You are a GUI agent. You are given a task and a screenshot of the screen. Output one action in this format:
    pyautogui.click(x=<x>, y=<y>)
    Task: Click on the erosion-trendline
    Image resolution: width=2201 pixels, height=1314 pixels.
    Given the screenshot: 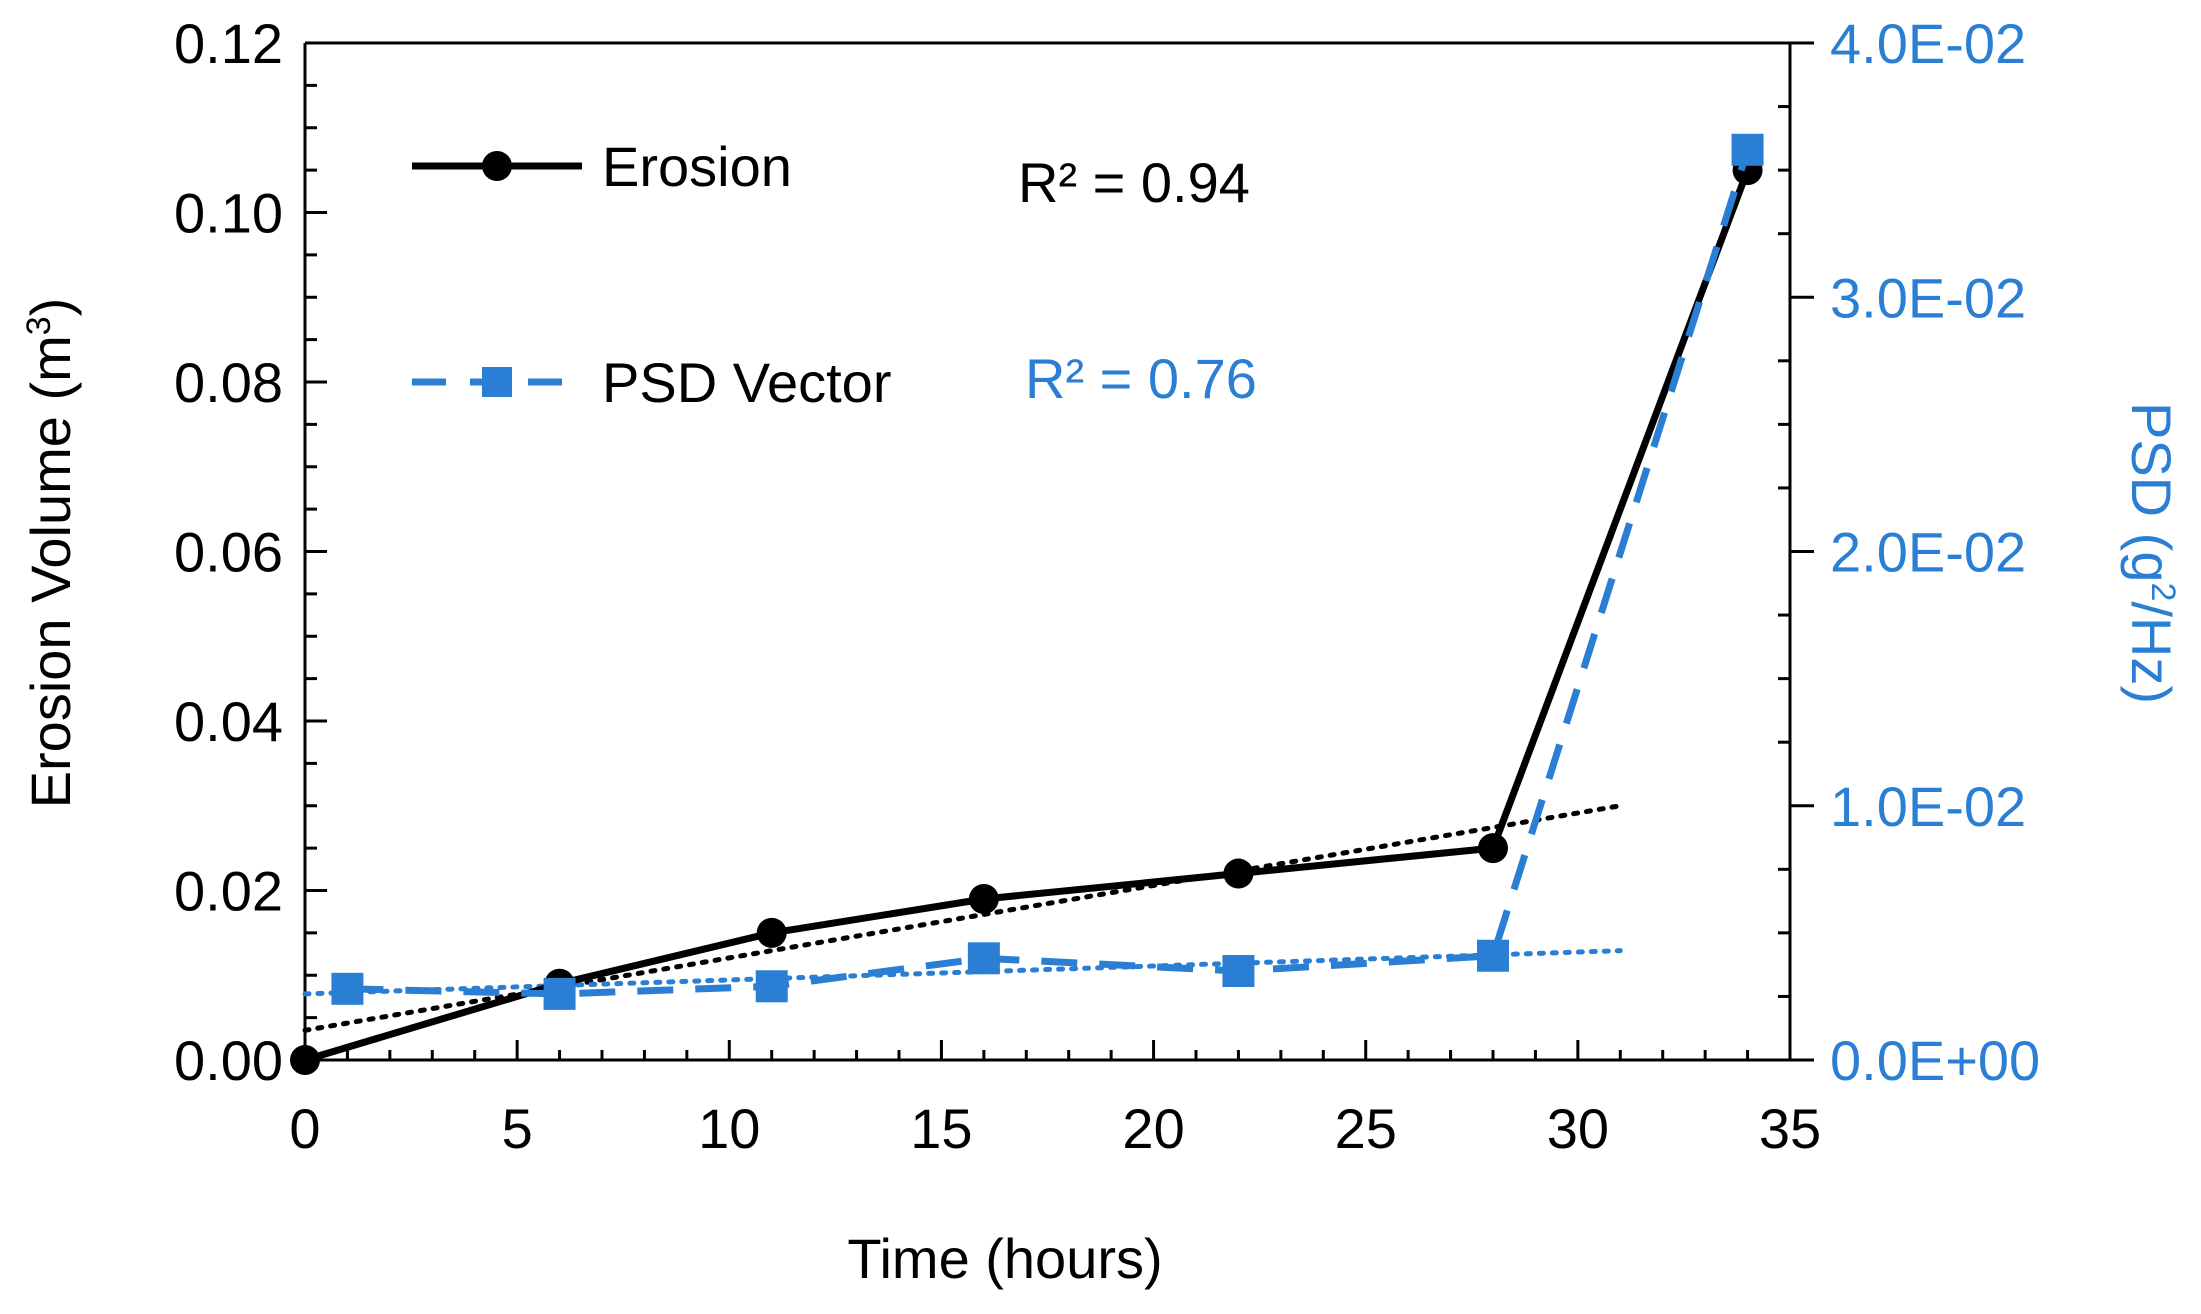 What is the action you would take?
    pyautogui.click(x=962, y=918)
    